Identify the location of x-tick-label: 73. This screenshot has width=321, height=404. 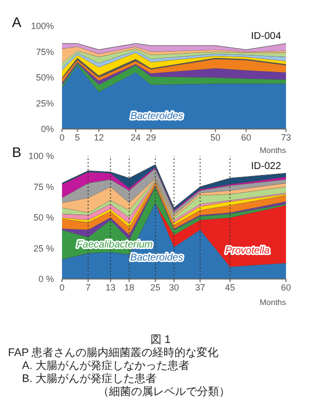
(286, 137).